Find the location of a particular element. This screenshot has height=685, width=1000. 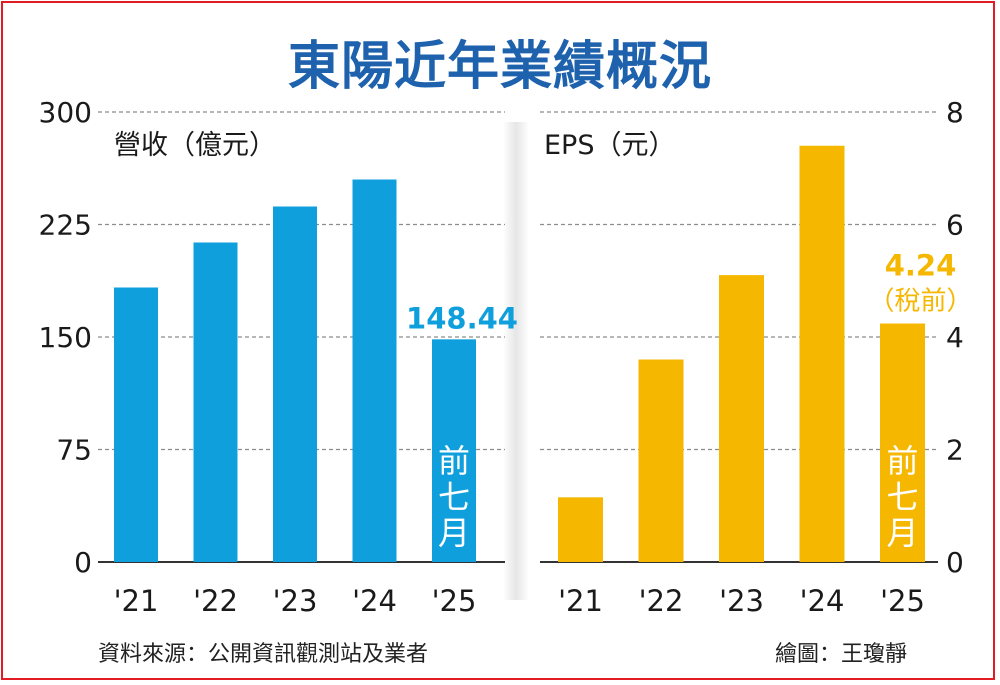

revenue-category-label: '24 is located at coordinates (374, 601).